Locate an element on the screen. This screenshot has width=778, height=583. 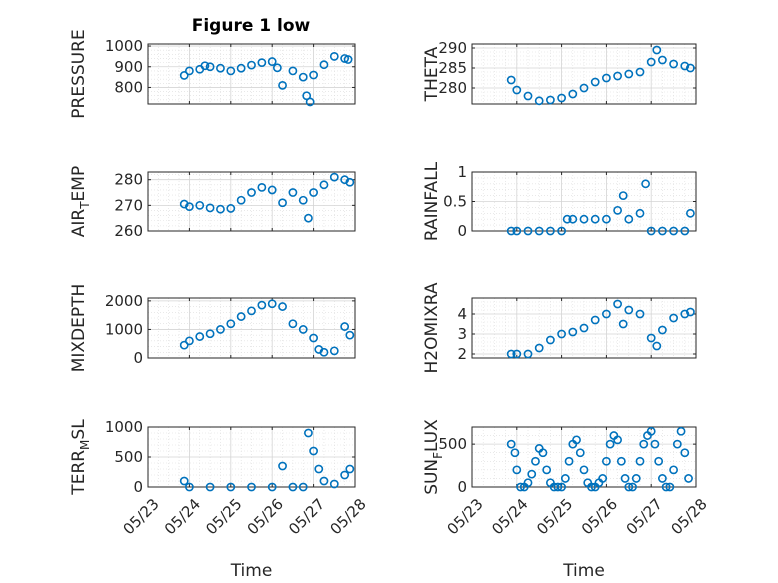
series-theta is located at coordinates (600, 75).